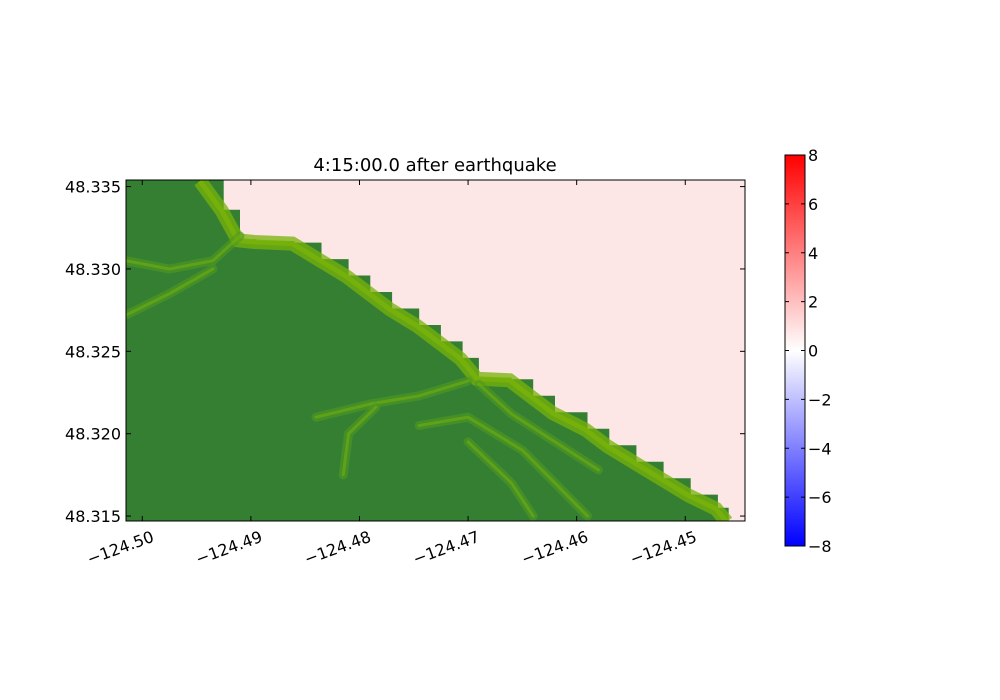 The width and height of the screenshot is (1000, 700). I want to click on x-tick-label: −124.47, so click(446, 548).